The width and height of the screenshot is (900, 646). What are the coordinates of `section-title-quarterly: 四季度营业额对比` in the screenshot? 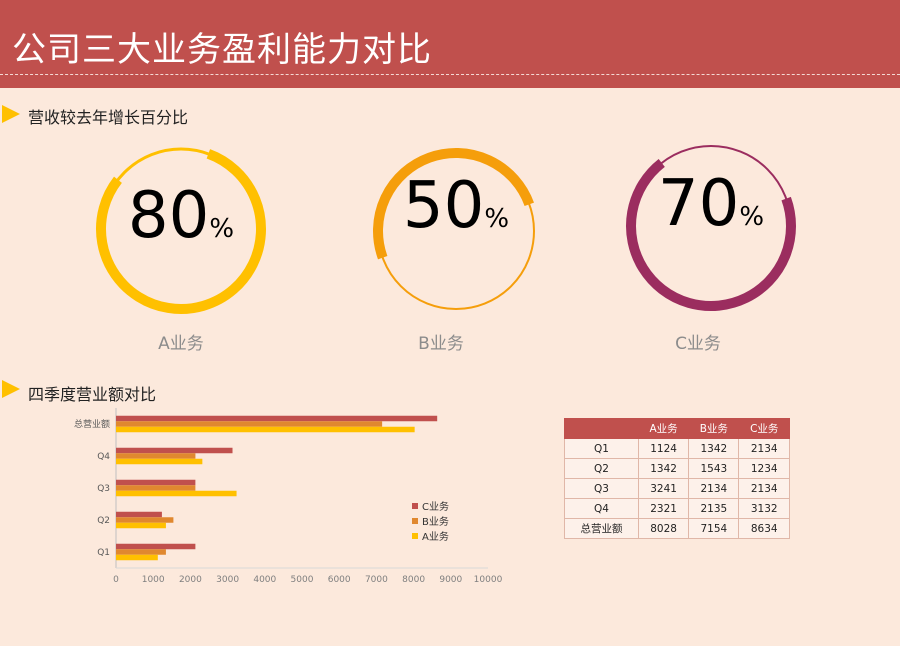 It's located at (92, 394).